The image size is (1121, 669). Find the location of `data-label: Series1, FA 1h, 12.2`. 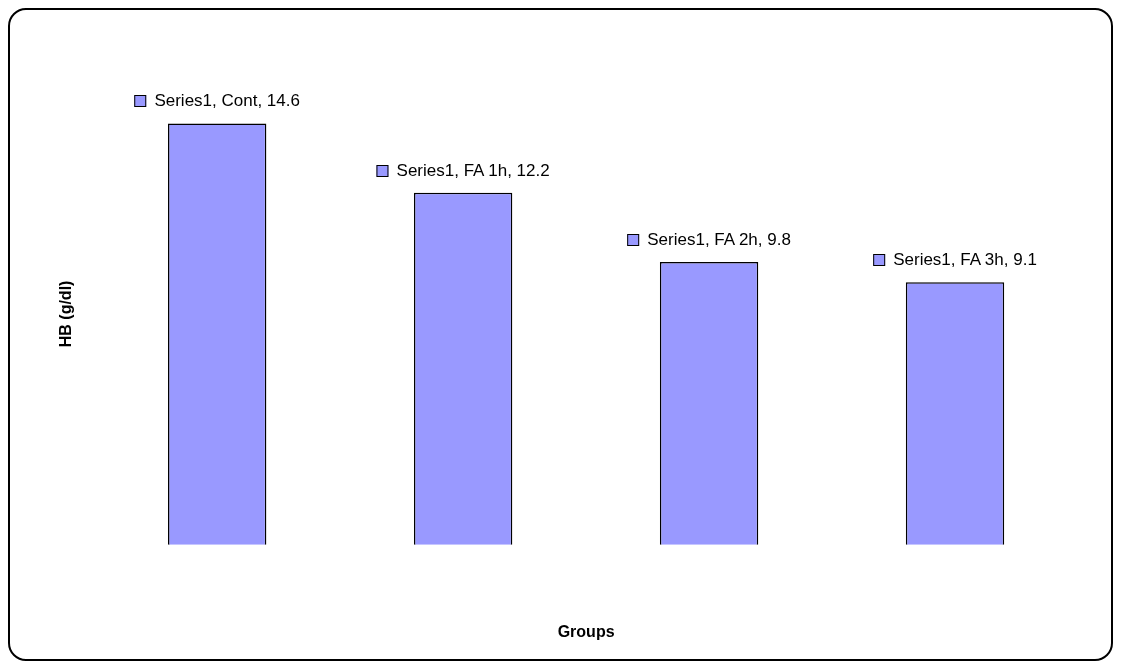

data-label: Series1, FA 1h, 12.2 is located at coordinates (473, 170).